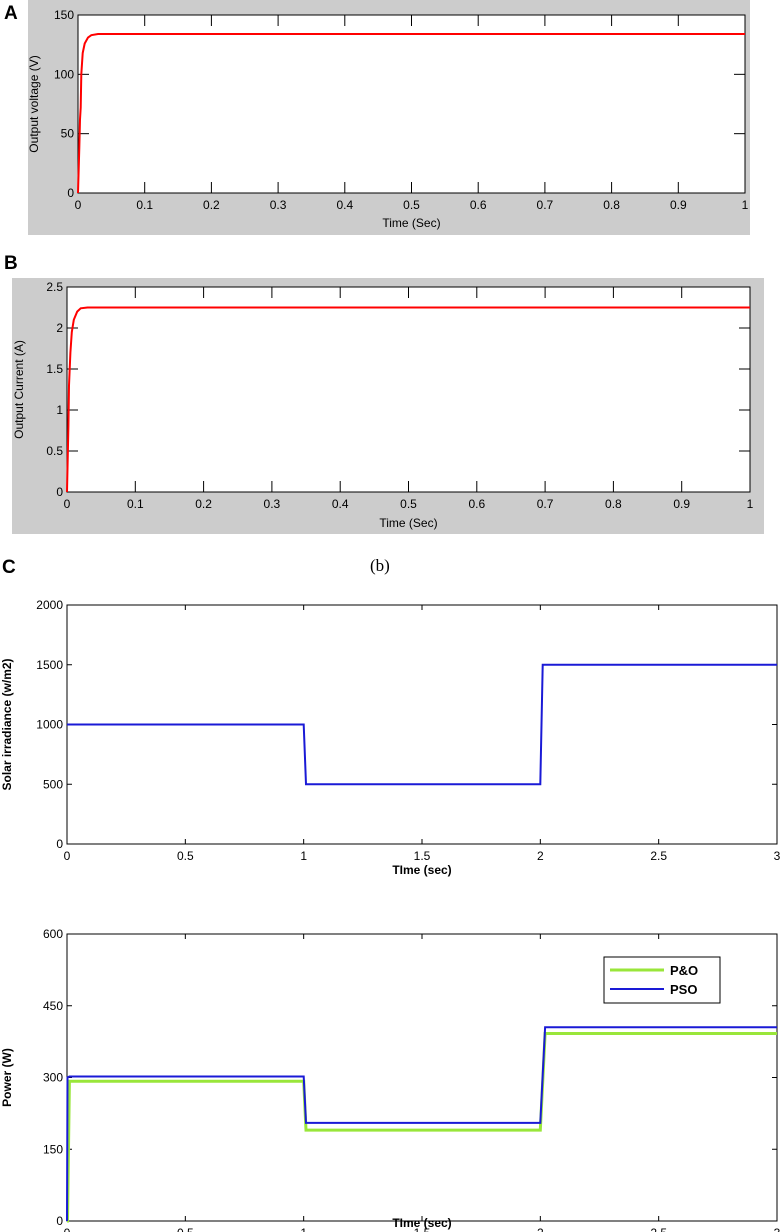  What do you see at coordinates (59, 328) in the screenshot?
I see `y-tick-label: 2` at bounding box center [59, 328].